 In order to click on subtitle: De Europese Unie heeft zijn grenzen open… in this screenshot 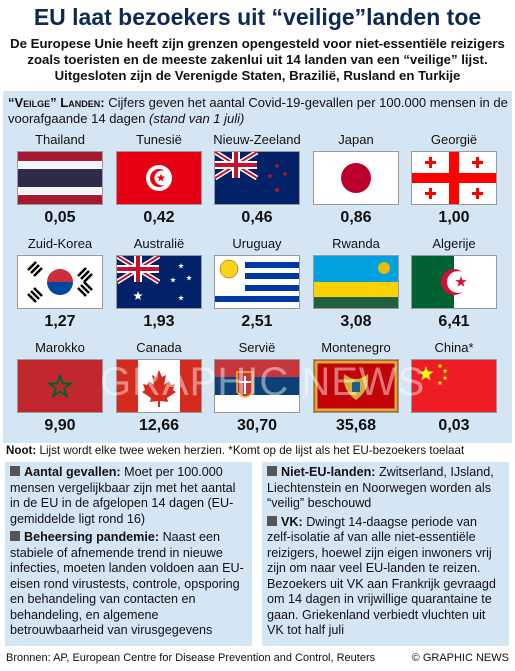, I will do `click(257, 59)`.